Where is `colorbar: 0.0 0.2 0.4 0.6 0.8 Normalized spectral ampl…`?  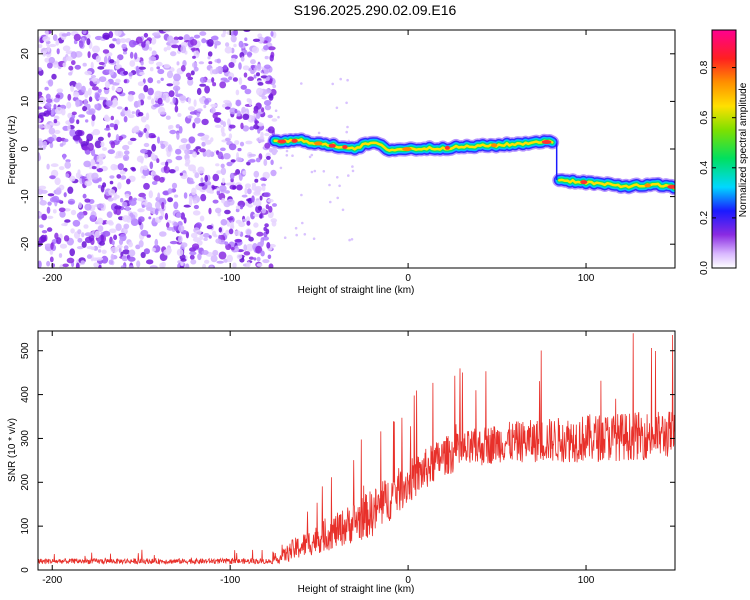
colorbar: 0.0 0.2 0.4 0.6 0.8 Normalized spectral ampl… is located at coordinates (724, 152).